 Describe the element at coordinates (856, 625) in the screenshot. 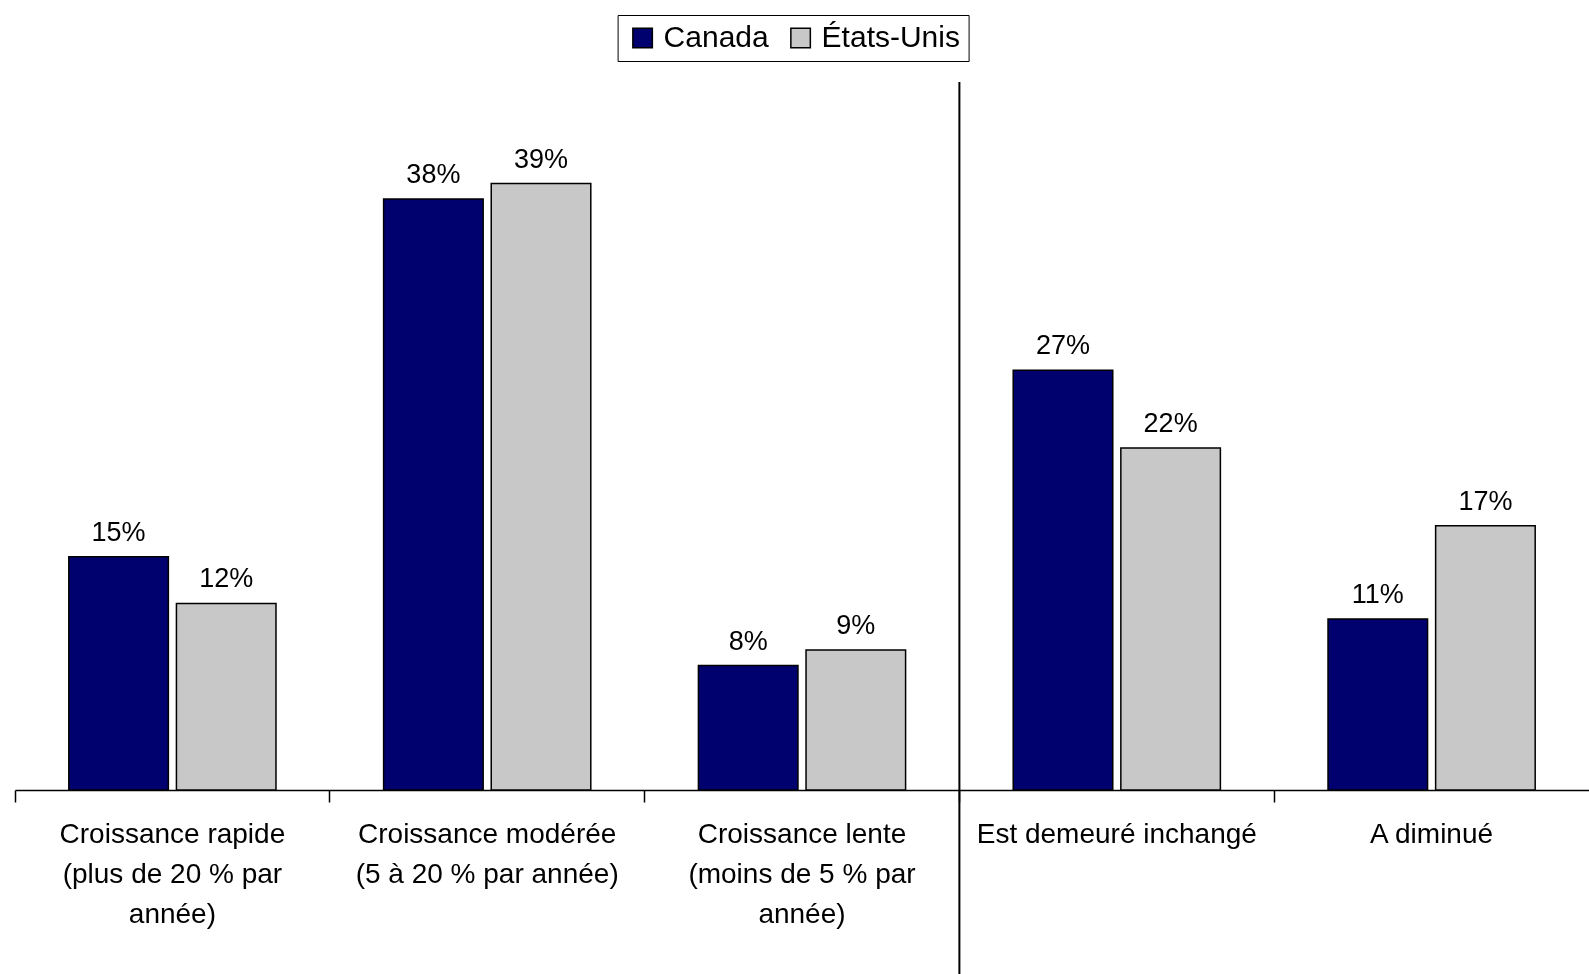

I see `data-label: 9%` at that location.